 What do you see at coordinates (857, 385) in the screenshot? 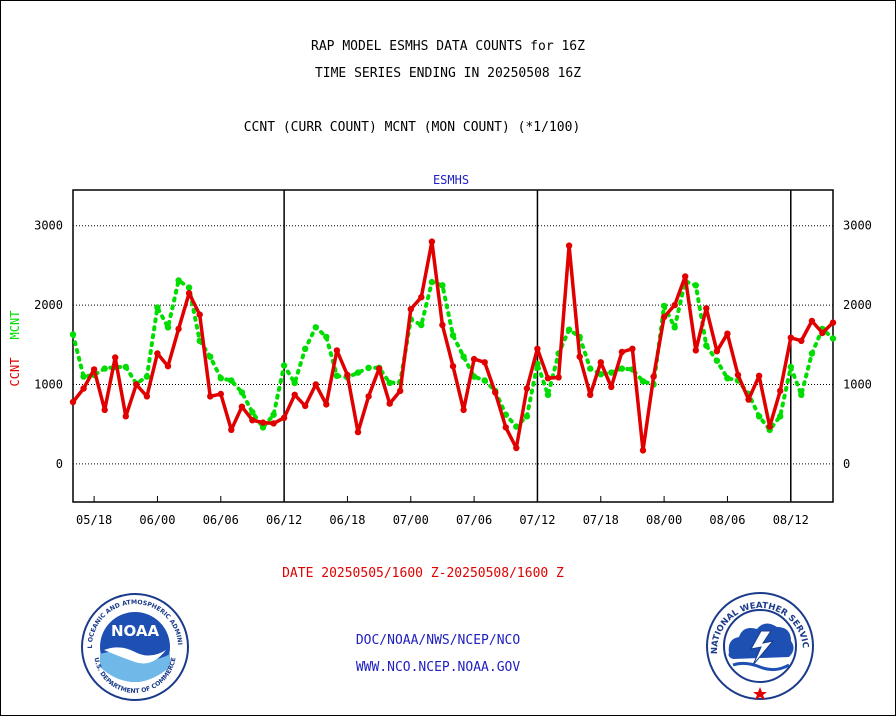
I see `y-tick-right-1000: 1000` at bounding box center [857, 385].